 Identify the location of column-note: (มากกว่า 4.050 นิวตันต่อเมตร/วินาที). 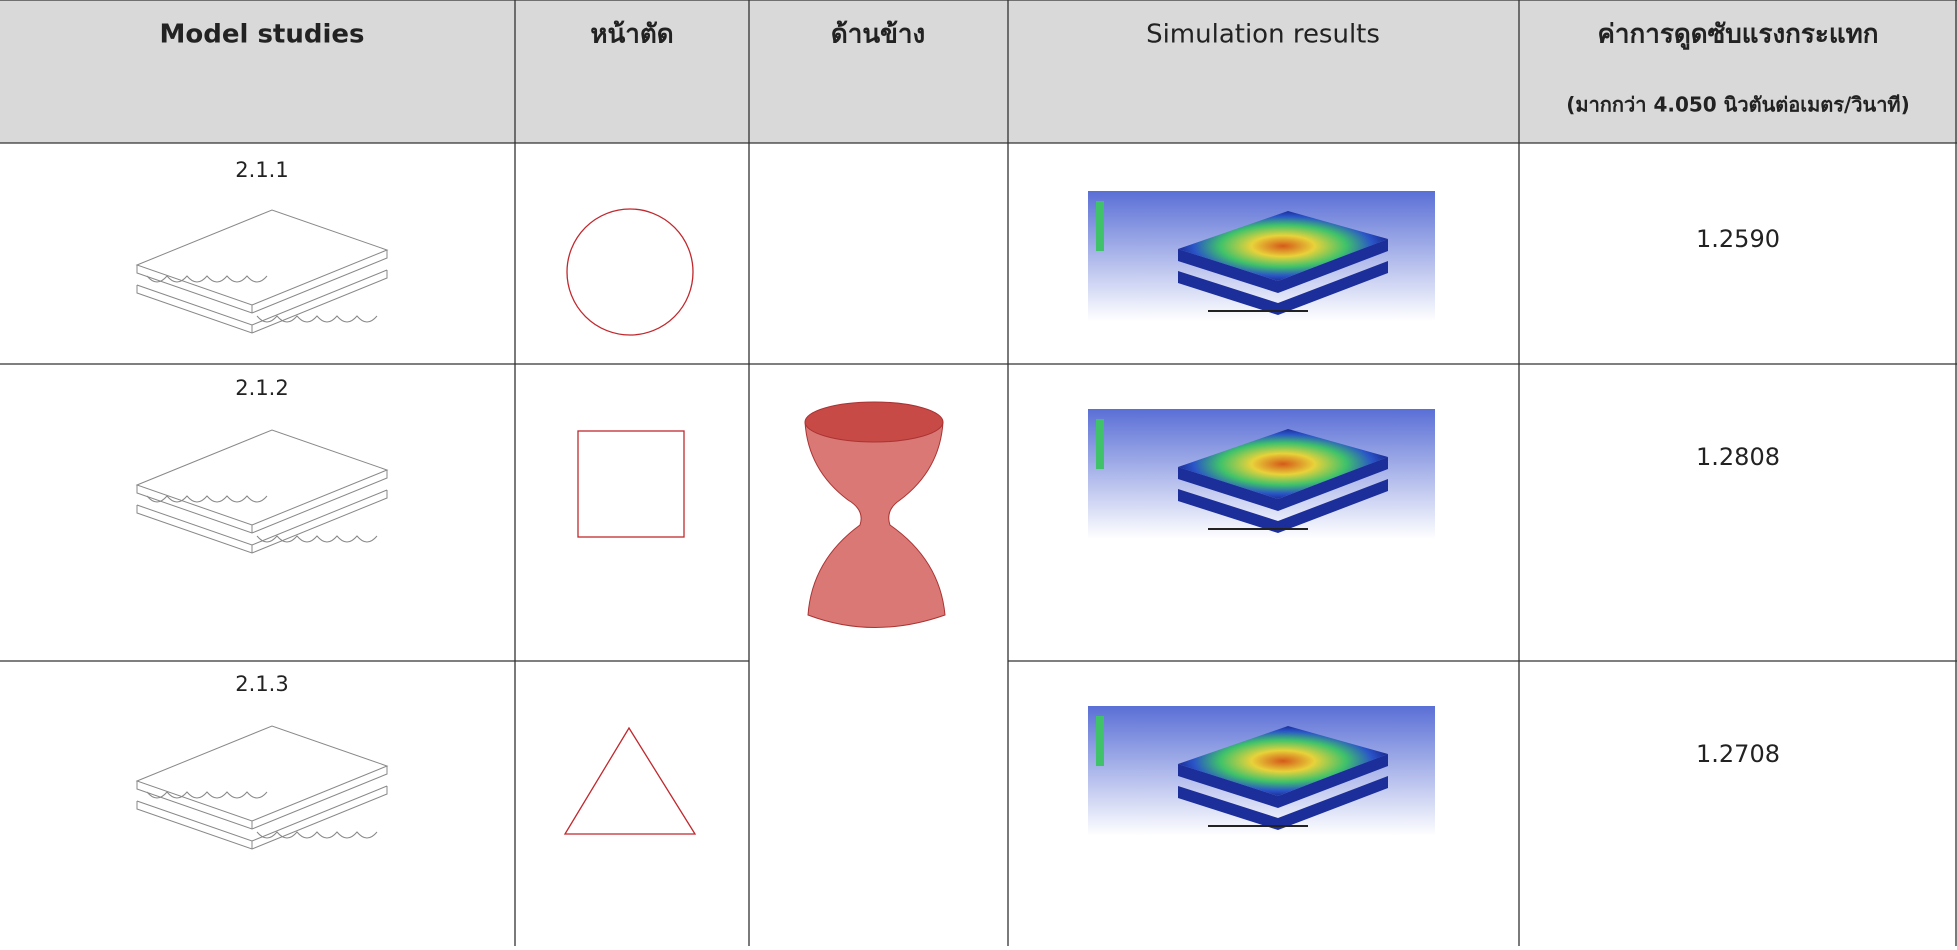
(1738, 105).